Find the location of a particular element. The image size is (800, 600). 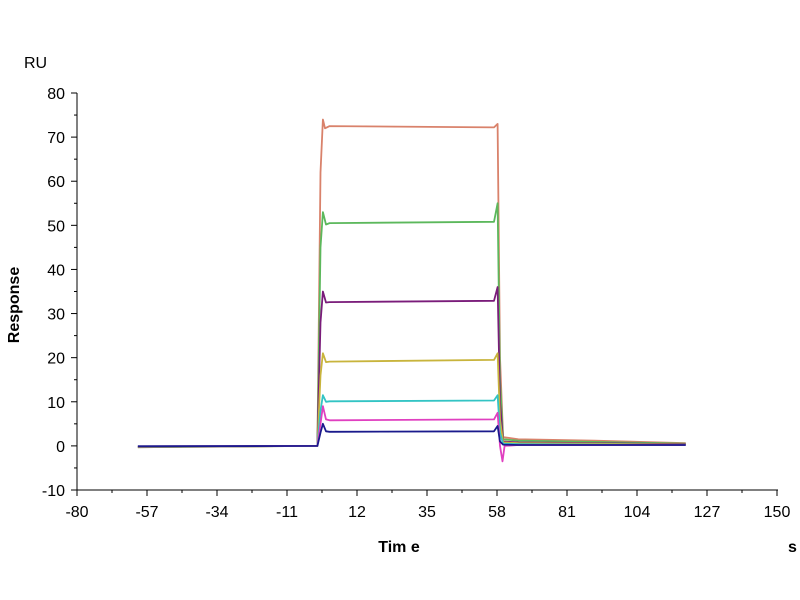

y-ticks-group: -10 0 10 20 30 40 50 60 70 80 is located at coordinates (59, 293).